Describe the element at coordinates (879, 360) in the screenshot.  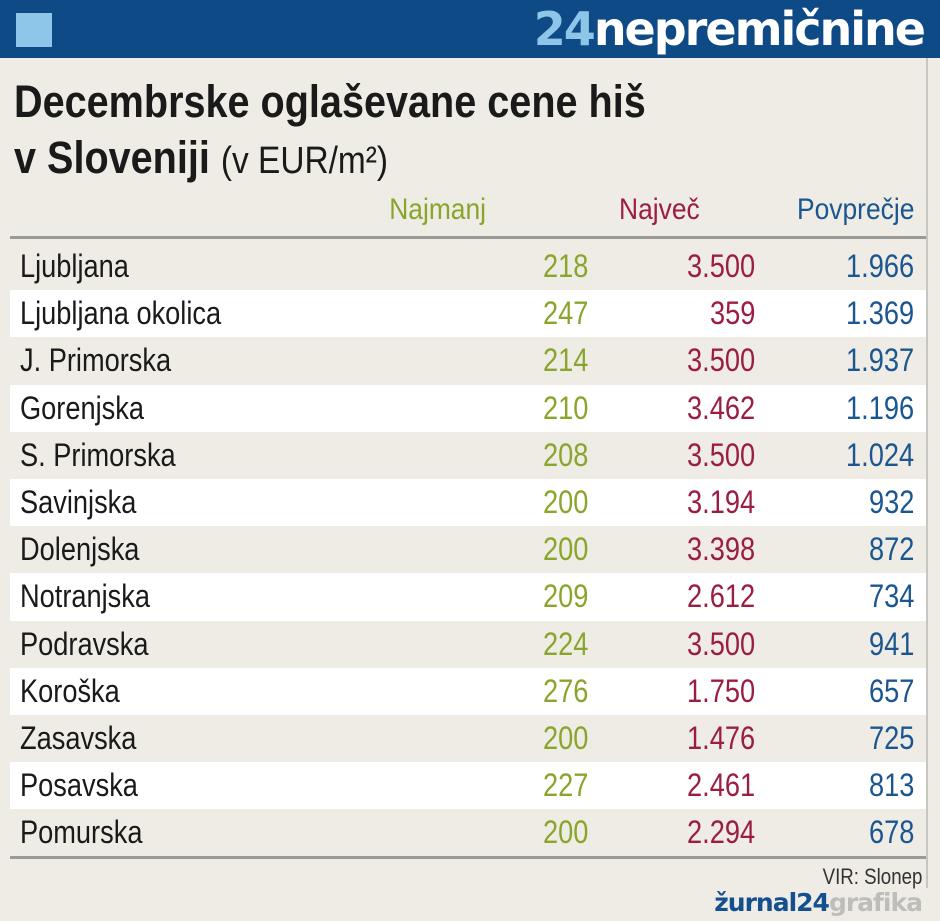
I see `avg-value-text: 1.937` at that location.